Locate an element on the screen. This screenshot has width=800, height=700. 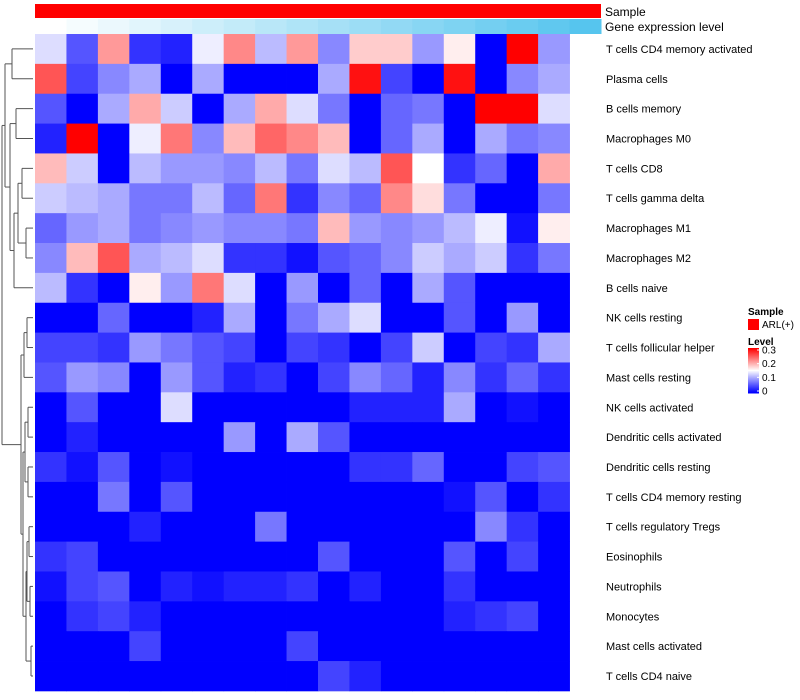
row-label: Macrophages M0 is located at coordinates (648, 140).